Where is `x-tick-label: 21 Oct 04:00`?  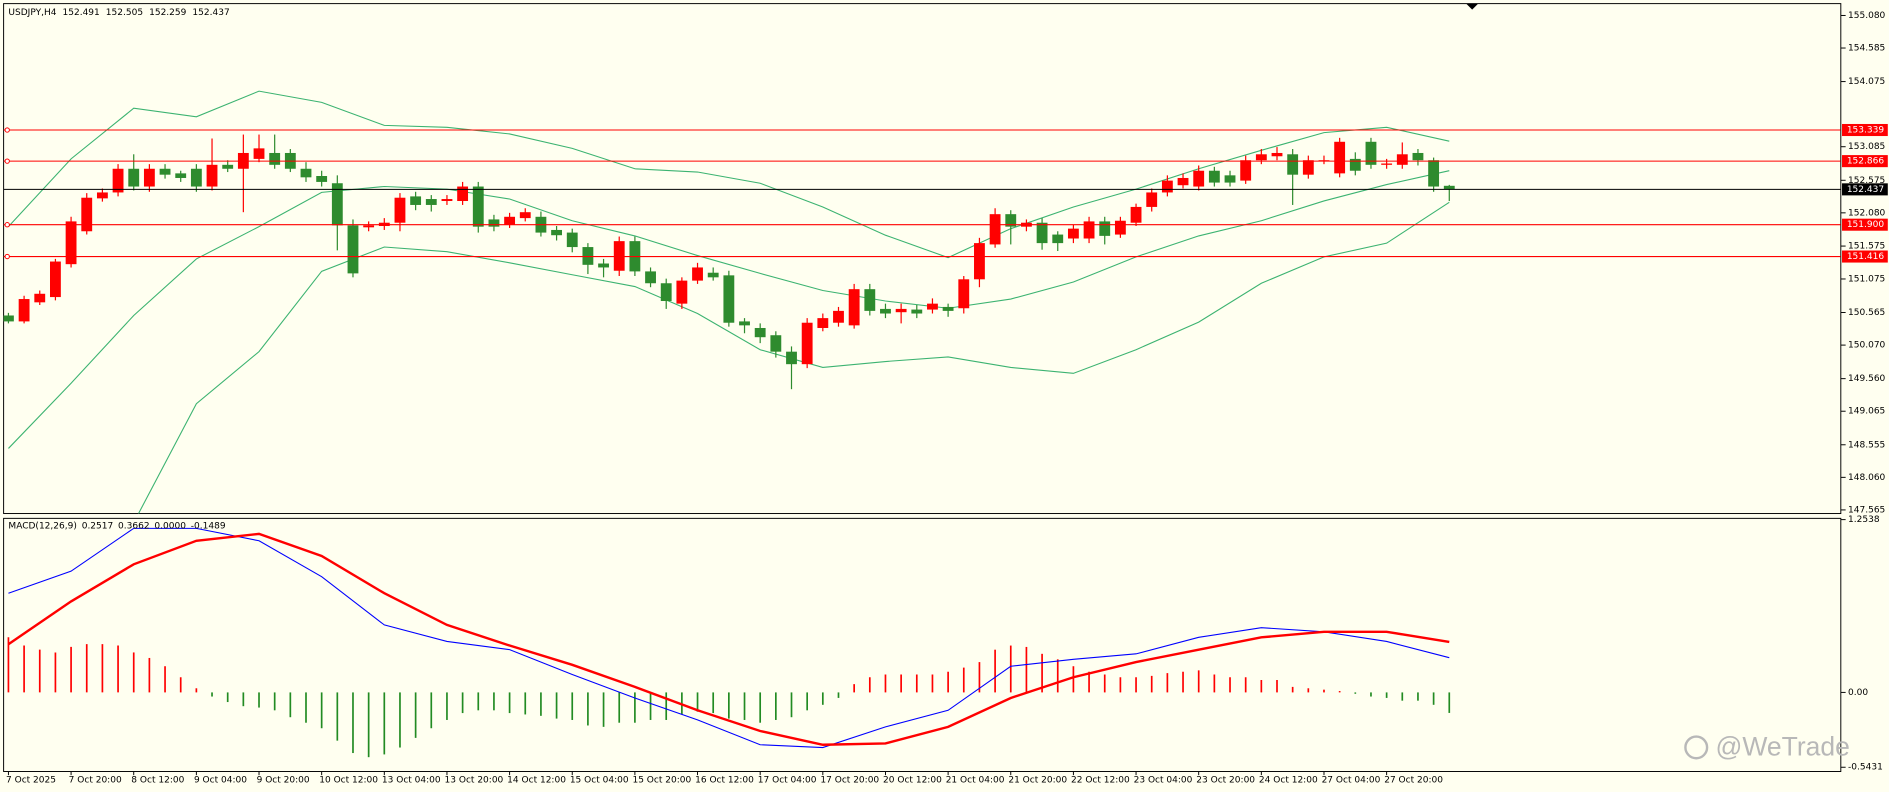 x-tick-label: 21 Oct 04:00 is located at coordinates (975, 780).